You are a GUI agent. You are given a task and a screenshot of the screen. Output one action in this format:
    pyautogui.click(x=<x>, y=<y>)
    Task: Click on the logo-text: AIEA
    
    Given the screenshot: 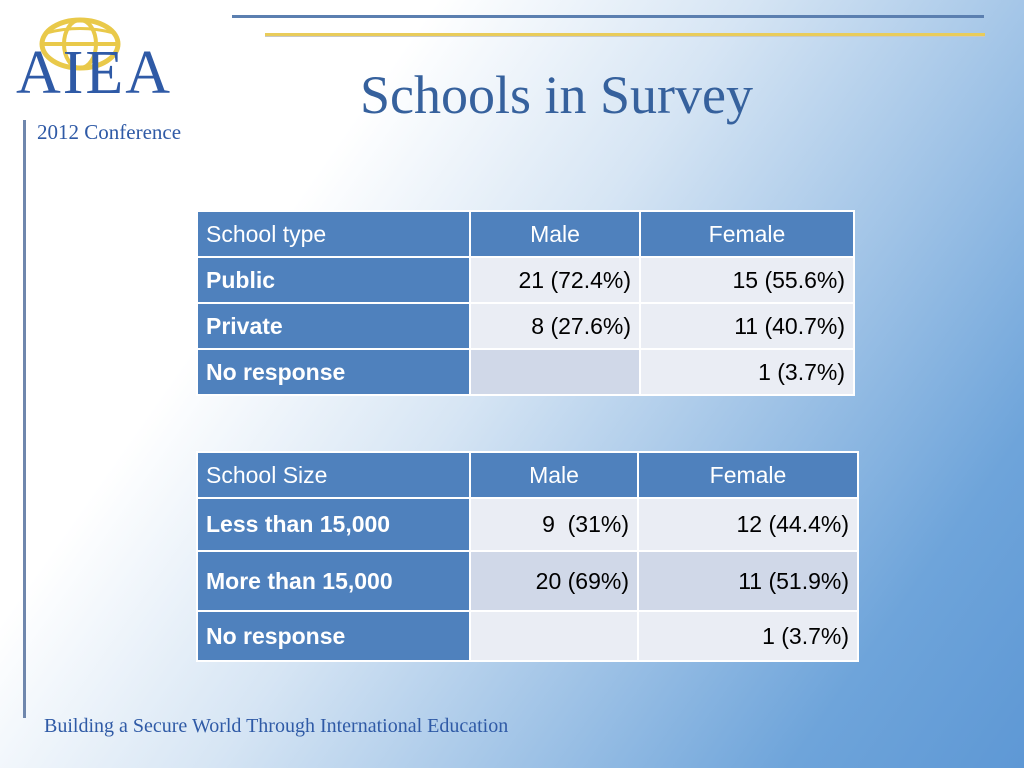 What is the action you would take?
    pyautogui.click(x=94, y=73)
    